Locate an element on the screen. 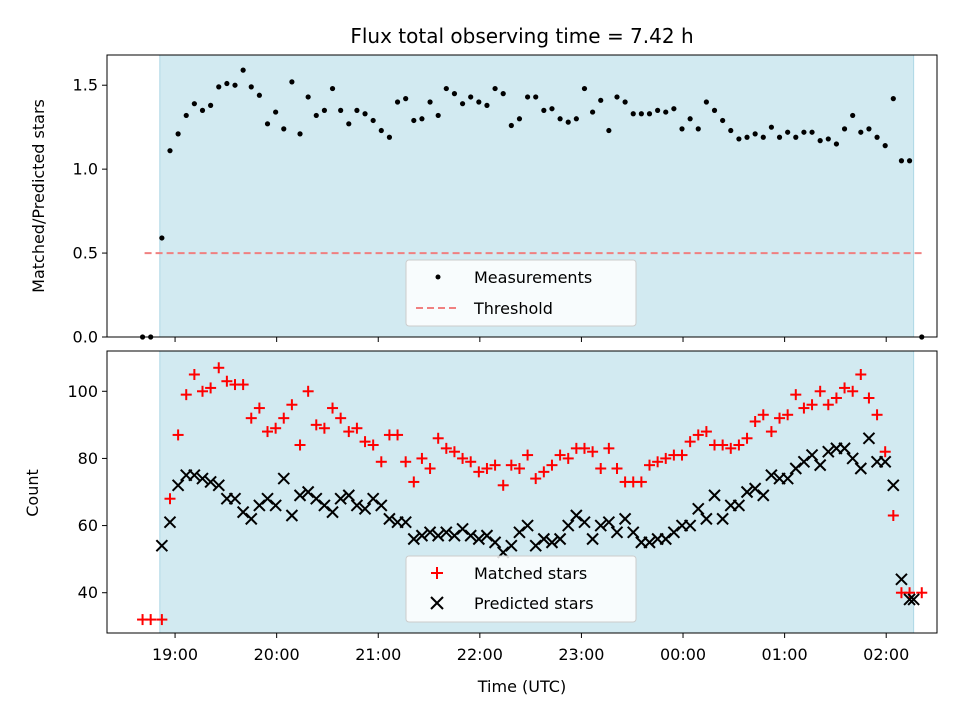  bottom-y-ticks: 40 60 80 100 is located at coordinates (87, 492).